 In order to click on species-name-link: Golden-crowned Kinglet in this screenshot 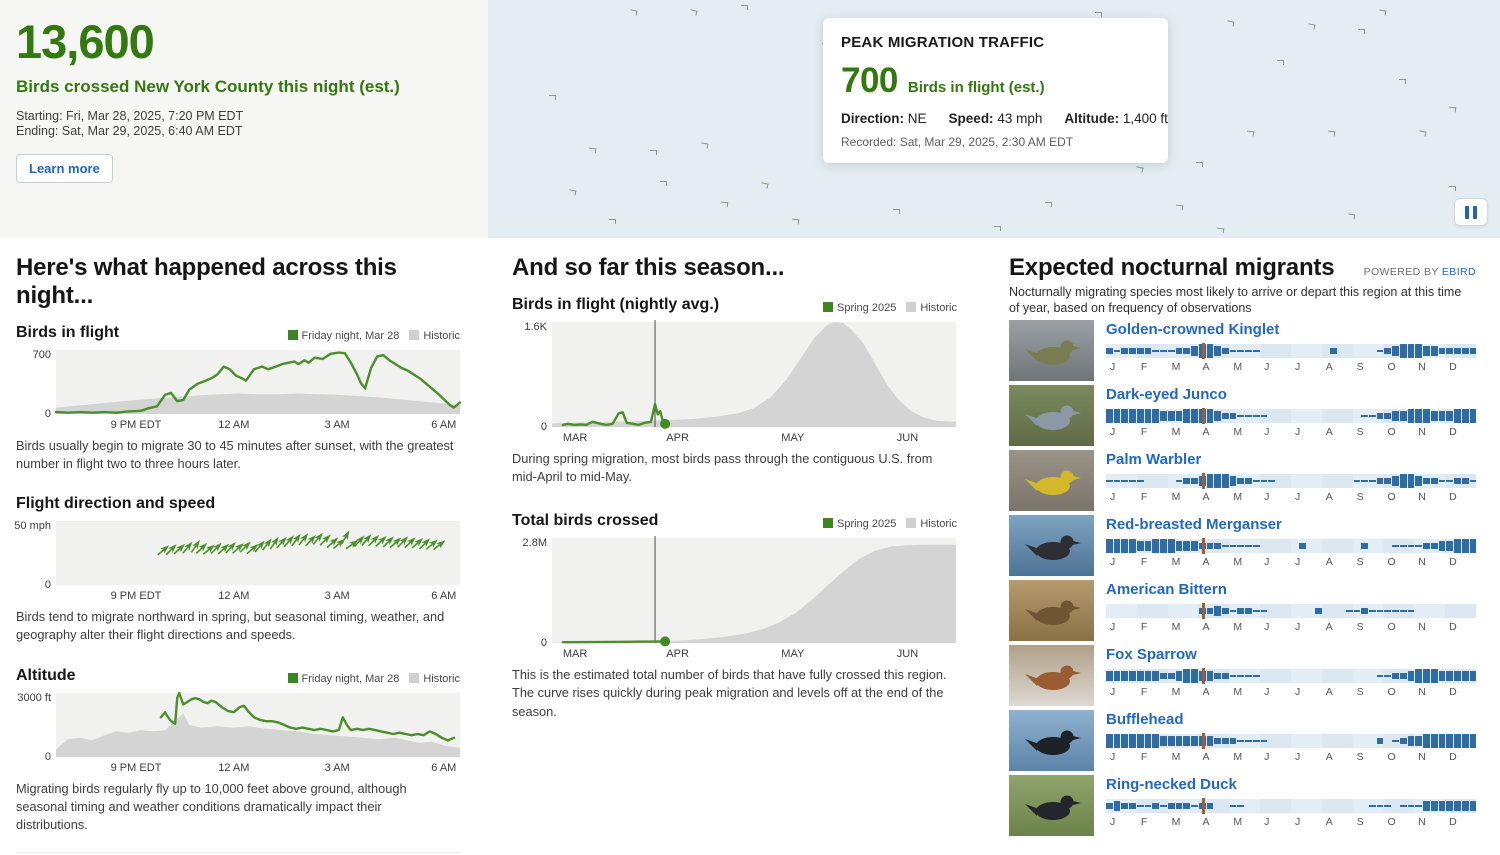, I will do `click(1193, 330)`.